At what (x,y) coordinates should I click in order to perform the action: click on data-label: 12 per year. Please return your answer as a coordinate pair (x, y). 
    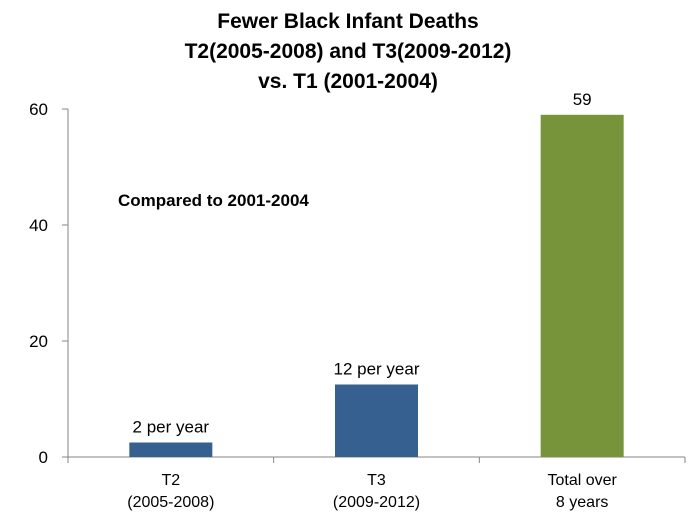
    Looking at the image, I should click on (377, 369).